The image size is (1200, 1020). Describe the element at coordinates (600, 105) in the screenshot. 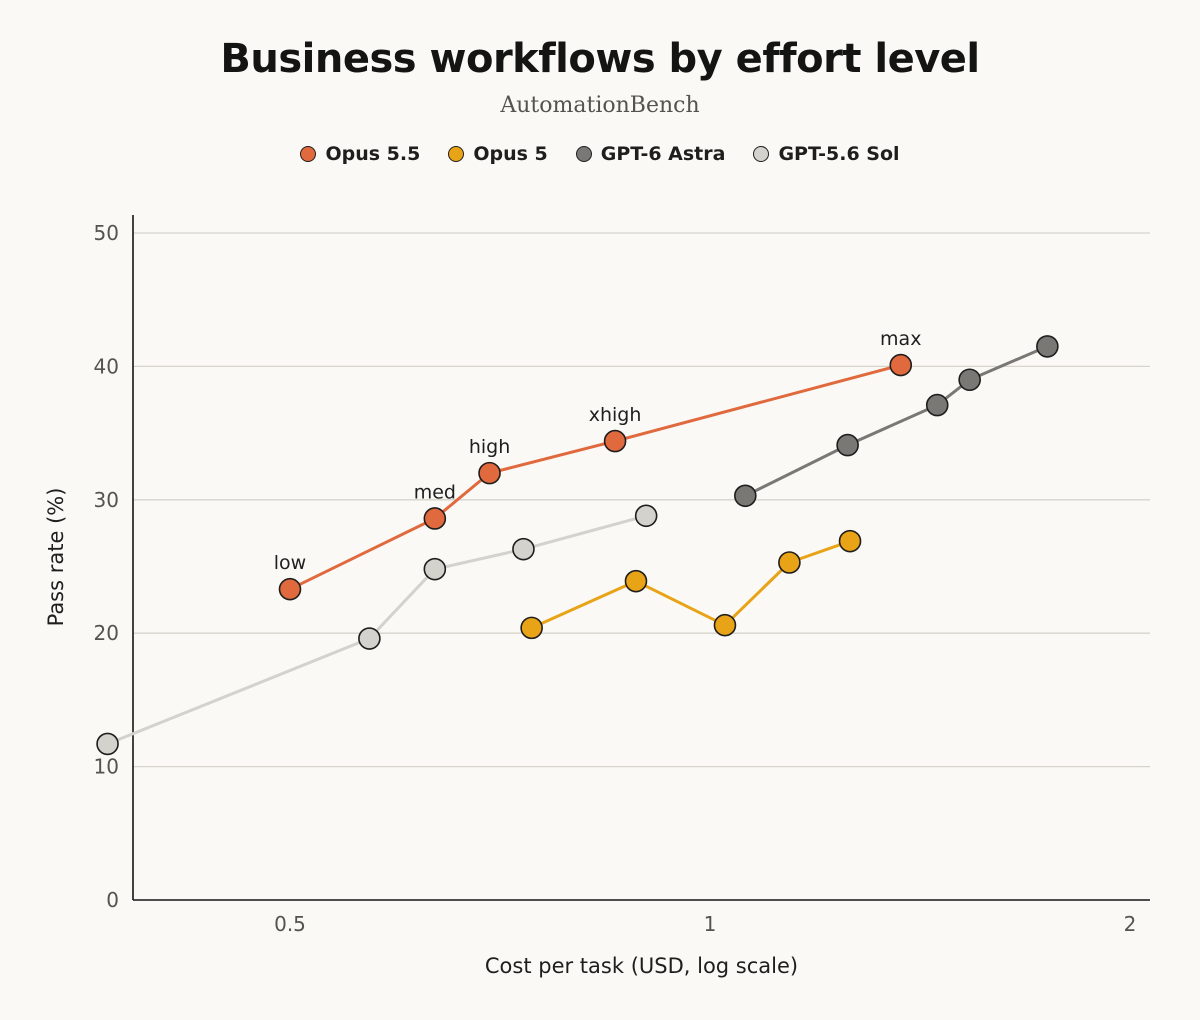

I see `chart-subtitle: AutomationBench` at that location.